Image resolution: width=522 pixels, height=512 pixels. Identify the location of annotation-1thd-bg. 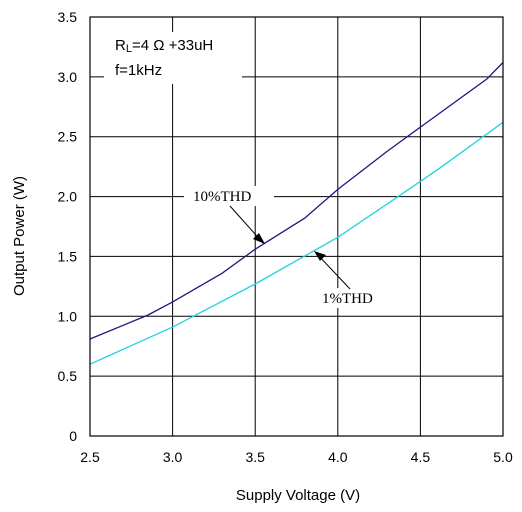
(353, 298).